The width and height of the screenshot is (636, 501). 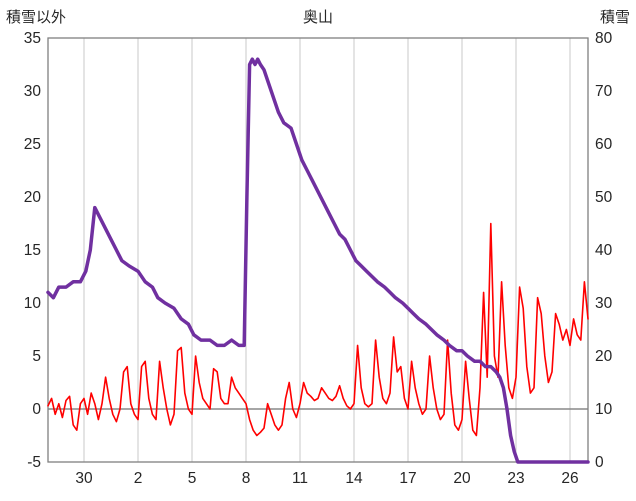 I want to click on svg-text: -5, so click(x=34, y=462).